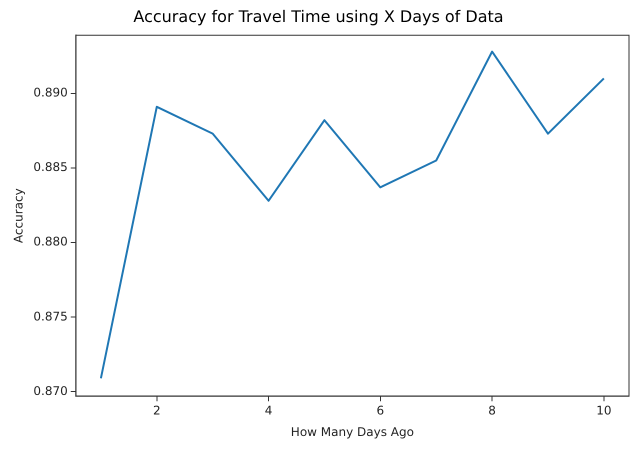  What do you see at coordinates (50, 167) in the screenshot?
I see `y-tick-label: 0.885` at bounding box center [50, 167].